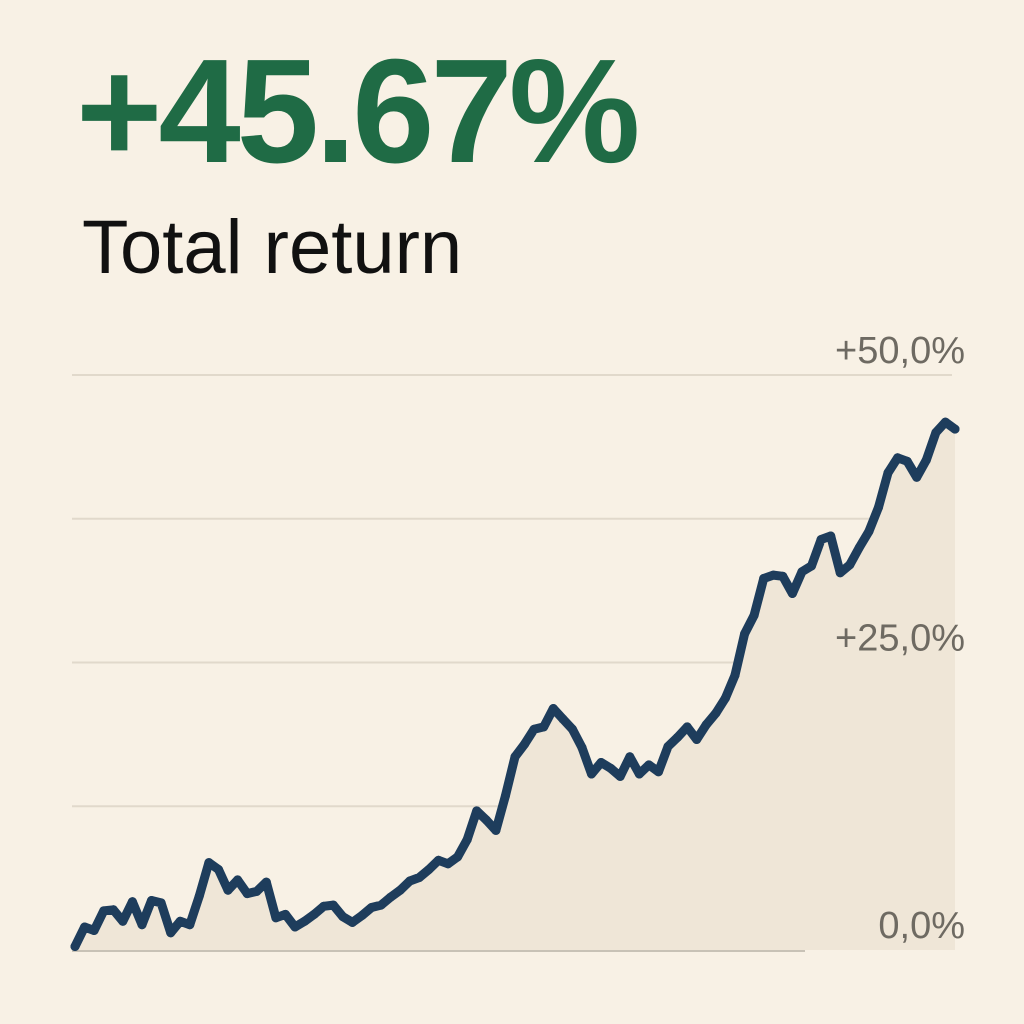  I want to click on total-return-label: Total return, so click(272, 247).